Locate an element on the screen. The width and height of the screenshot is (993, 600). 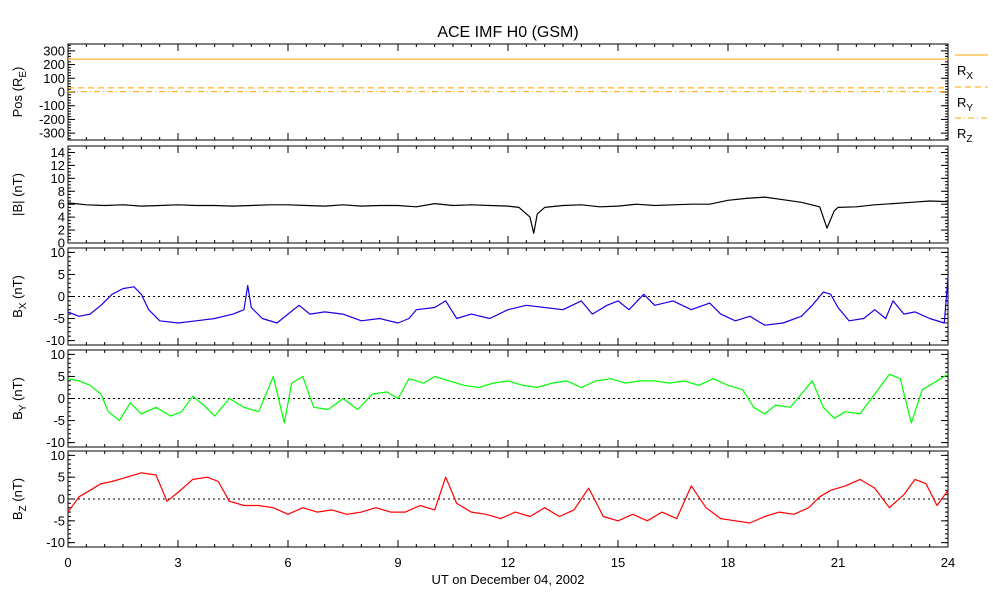
x-tick-label: 12 is located at coordinates (508, 562).